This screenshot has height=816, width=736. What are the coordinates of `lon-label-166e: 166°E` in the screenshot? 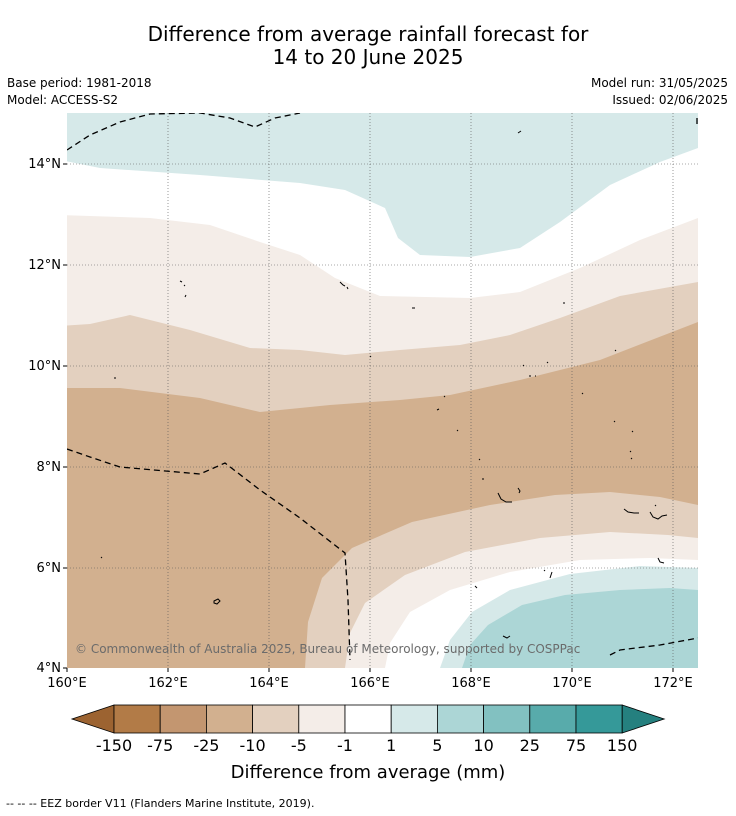 It's located at (370, 683).